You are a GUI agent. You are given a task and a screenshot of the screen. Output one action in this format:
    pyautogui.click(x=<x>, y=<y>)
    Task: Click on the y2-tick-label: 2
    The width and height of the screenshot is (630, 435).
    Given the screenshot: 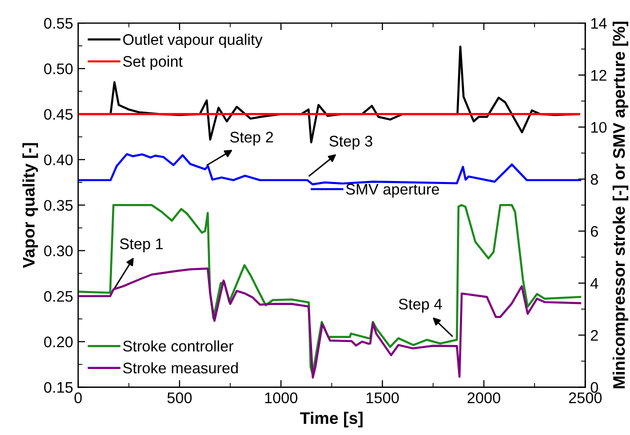 What is the action you would take?
    pyautogui.click(x=594, y=335)
    